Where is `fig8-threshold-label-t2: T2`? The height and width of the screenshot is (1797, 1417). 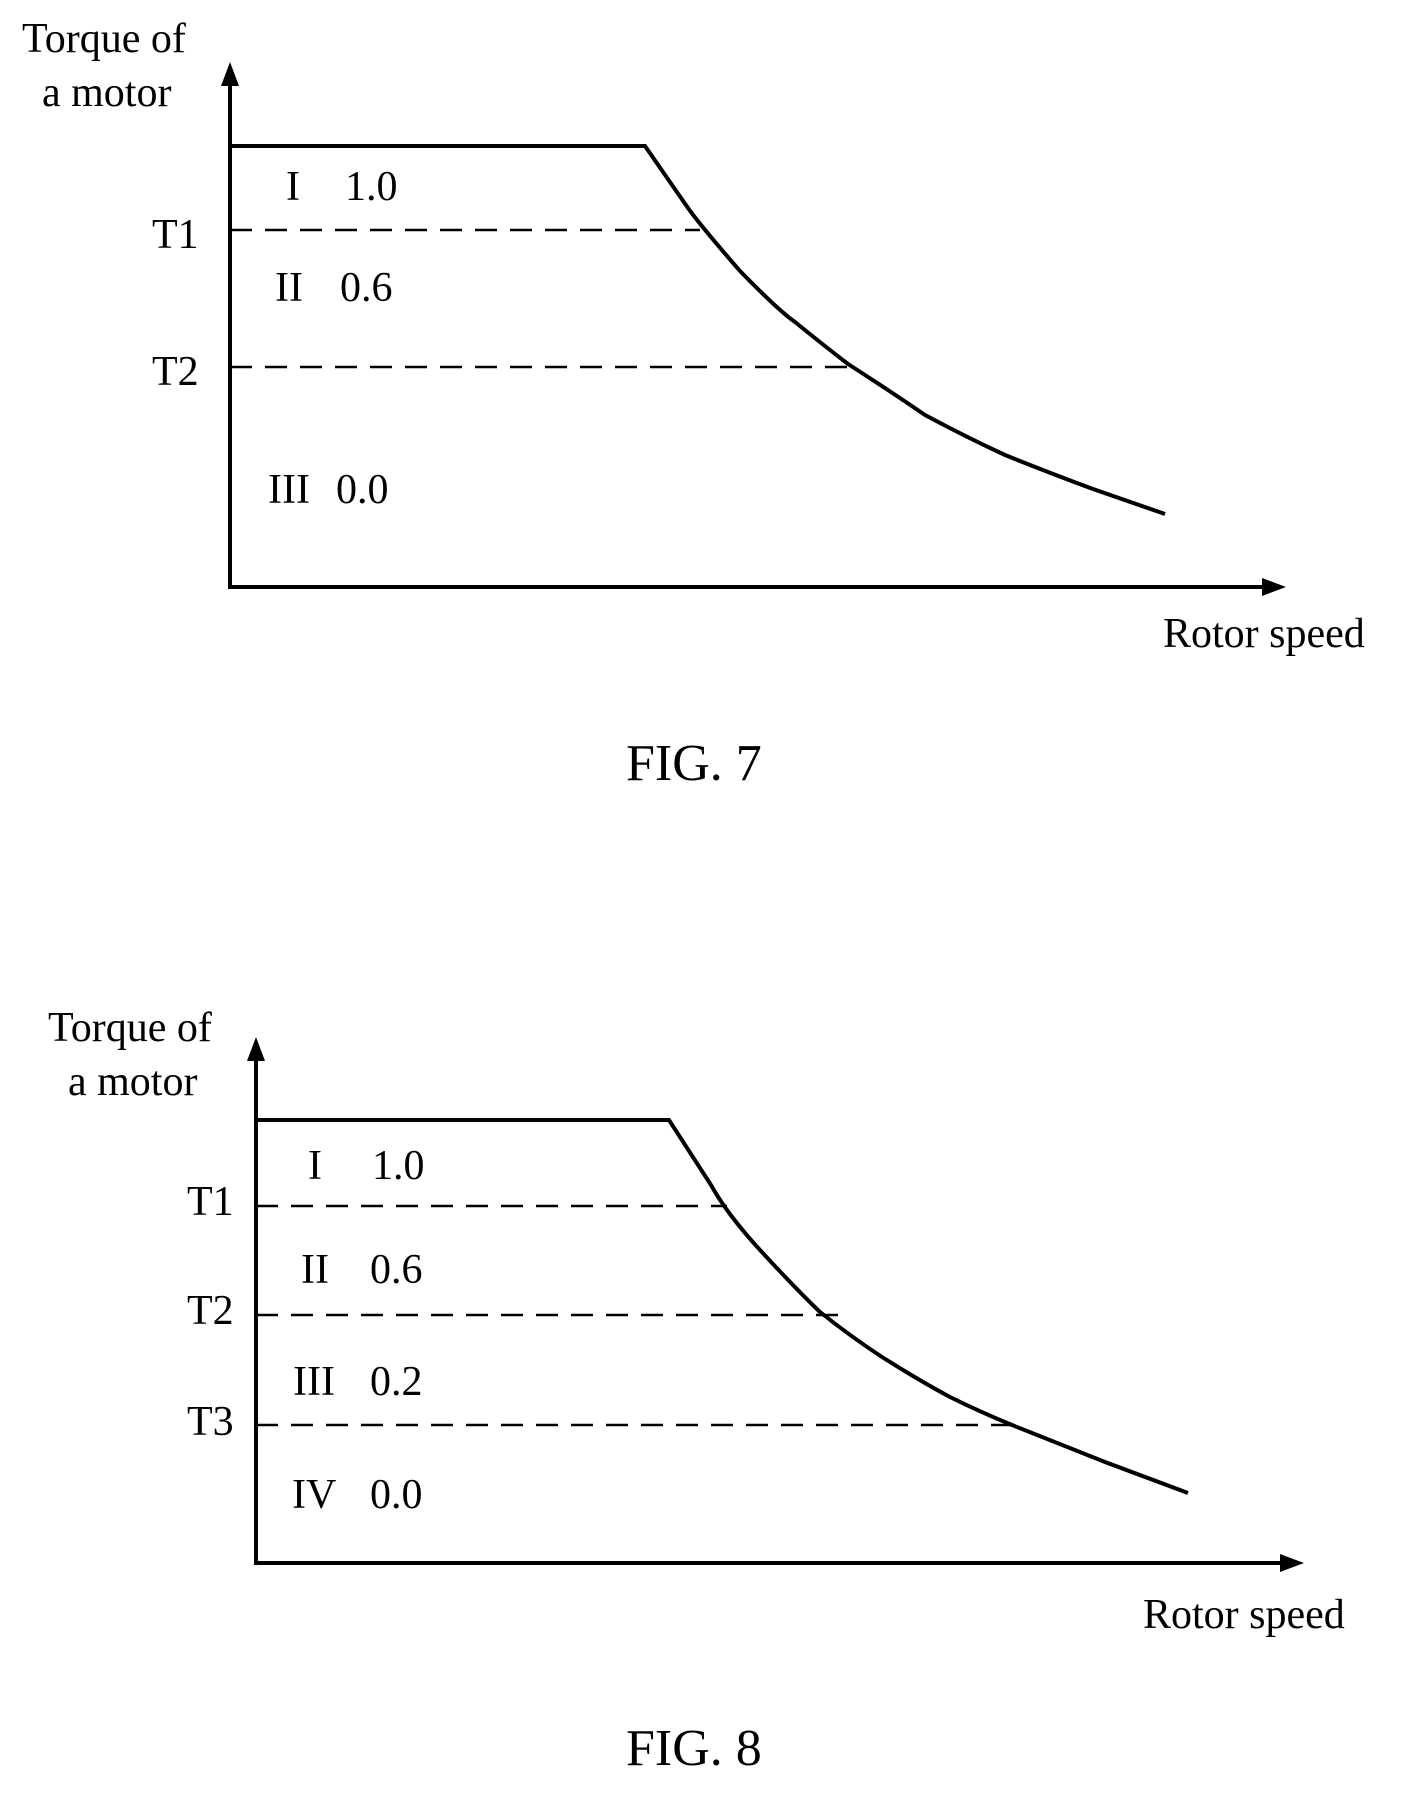
fig8-threshold-label-t2: T2 is located at coordinates (210, 1311).